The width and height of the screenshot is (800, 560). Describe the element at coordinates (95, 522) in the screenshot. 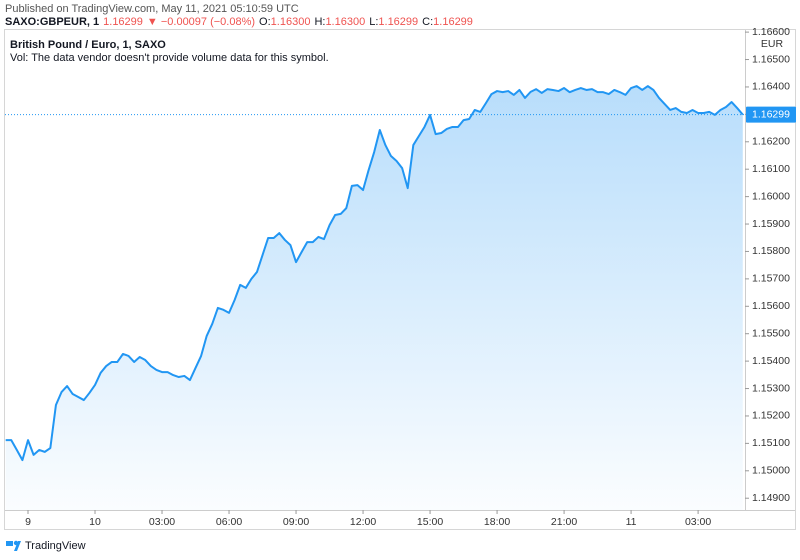

I see `x-tick-label: 10` at that location.